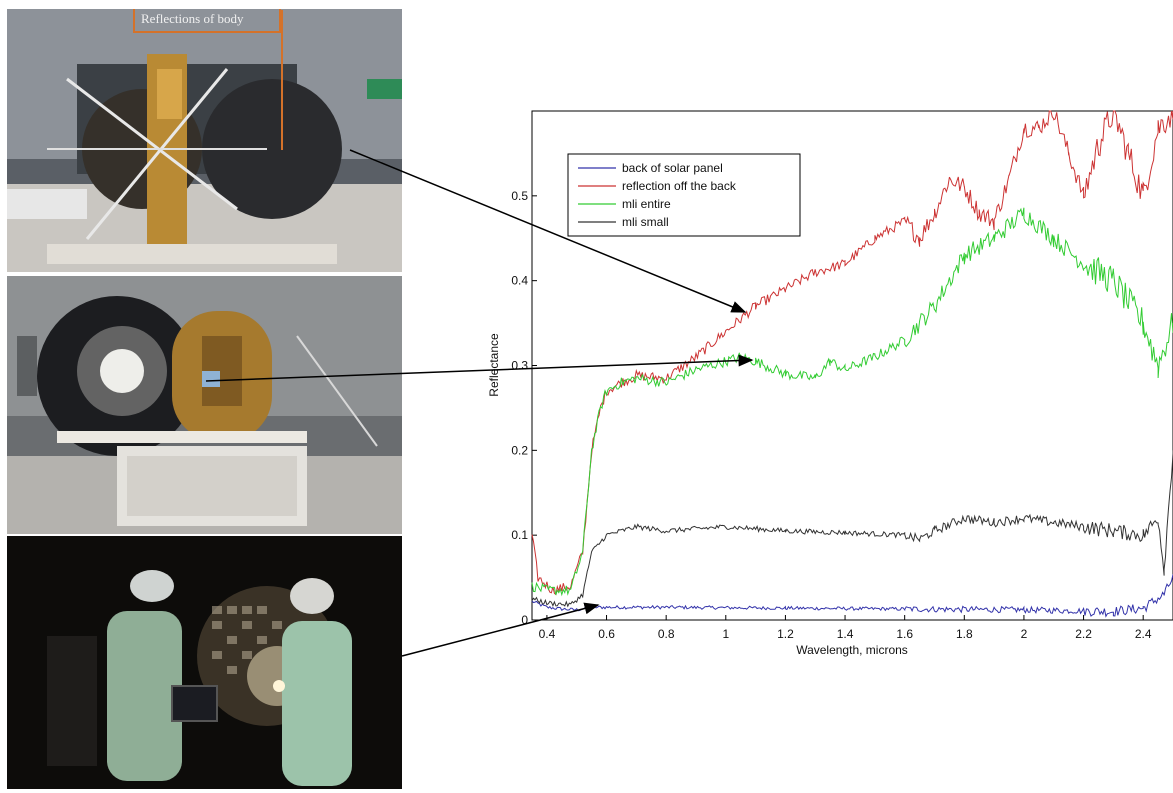 This screenshot has width=1173, height=793. What do you see at coordinates (204, 662) in the screenshot?
I see `technicians-measuring-photo` at bounding box center [204, 662].